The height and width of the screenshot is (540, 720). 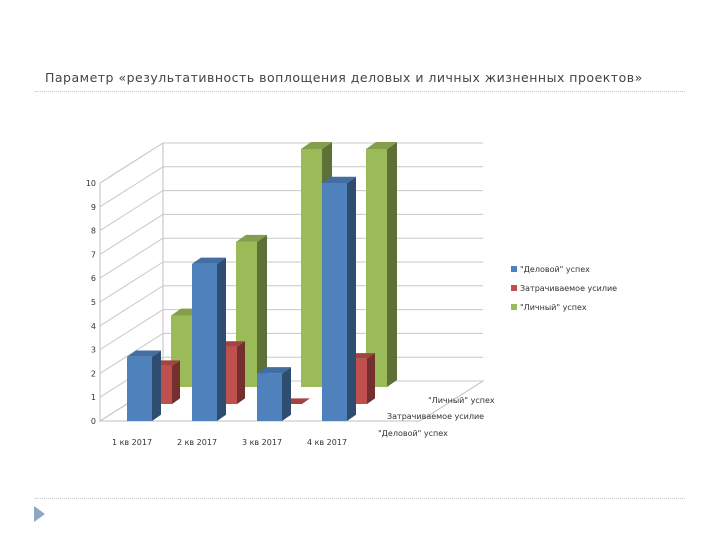 What do you see at coordinates (197, 442) in the screenshot?
I see `x-tick-label: 2 кв 2017` at bounding box center [197, 442].